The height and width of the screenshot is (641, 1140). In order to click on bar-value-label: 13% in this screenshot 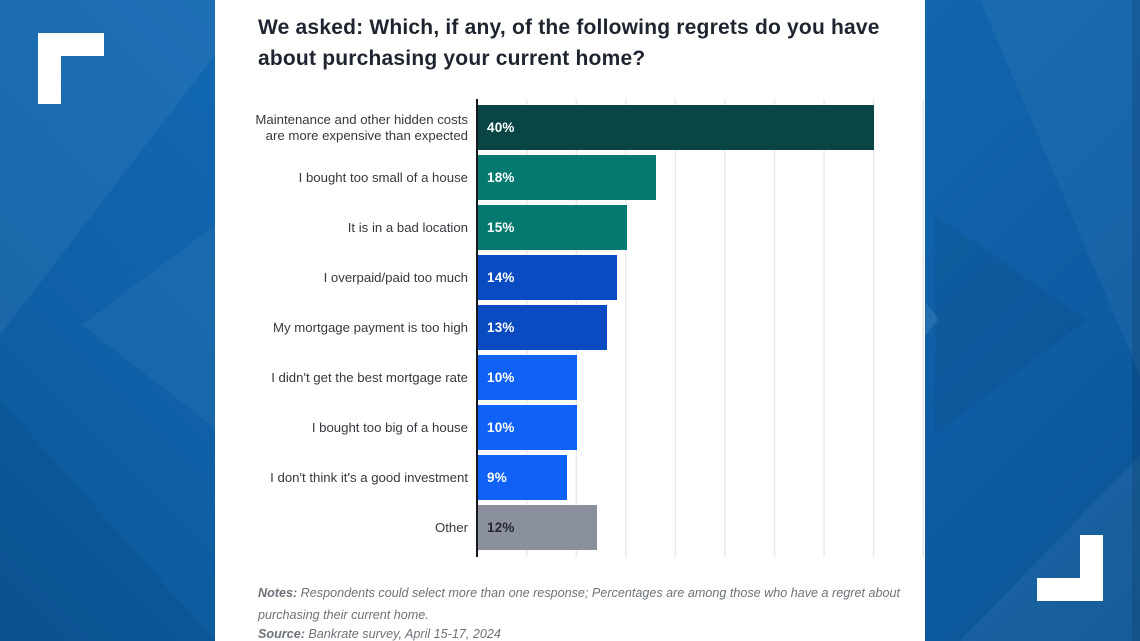, I will do `click(501, 327)`.